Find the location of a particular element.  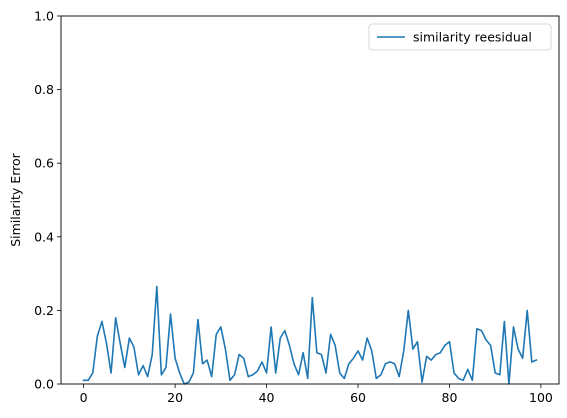

y-tick-label: 0.8 is located at coordinates (44, 89).